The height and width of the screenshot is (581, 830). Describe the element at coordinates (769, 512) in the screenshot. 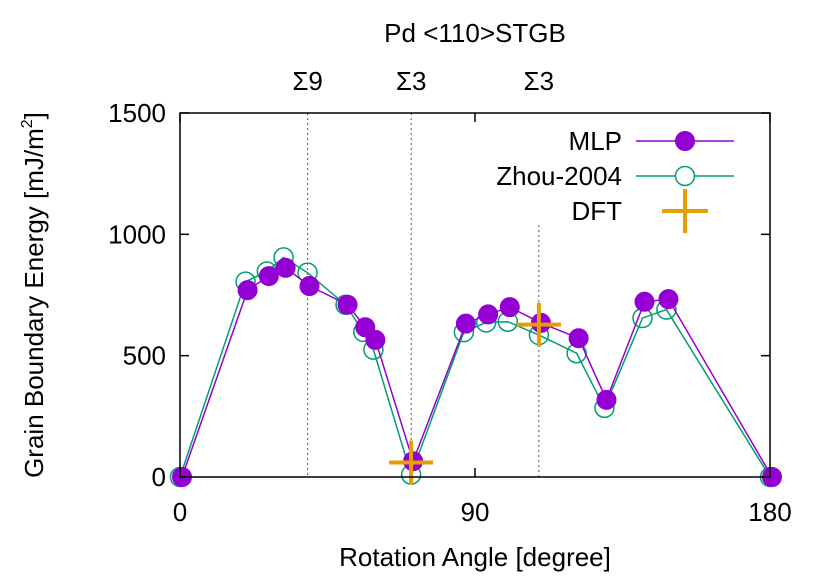

I see `x-tick-label: 180` at that location.